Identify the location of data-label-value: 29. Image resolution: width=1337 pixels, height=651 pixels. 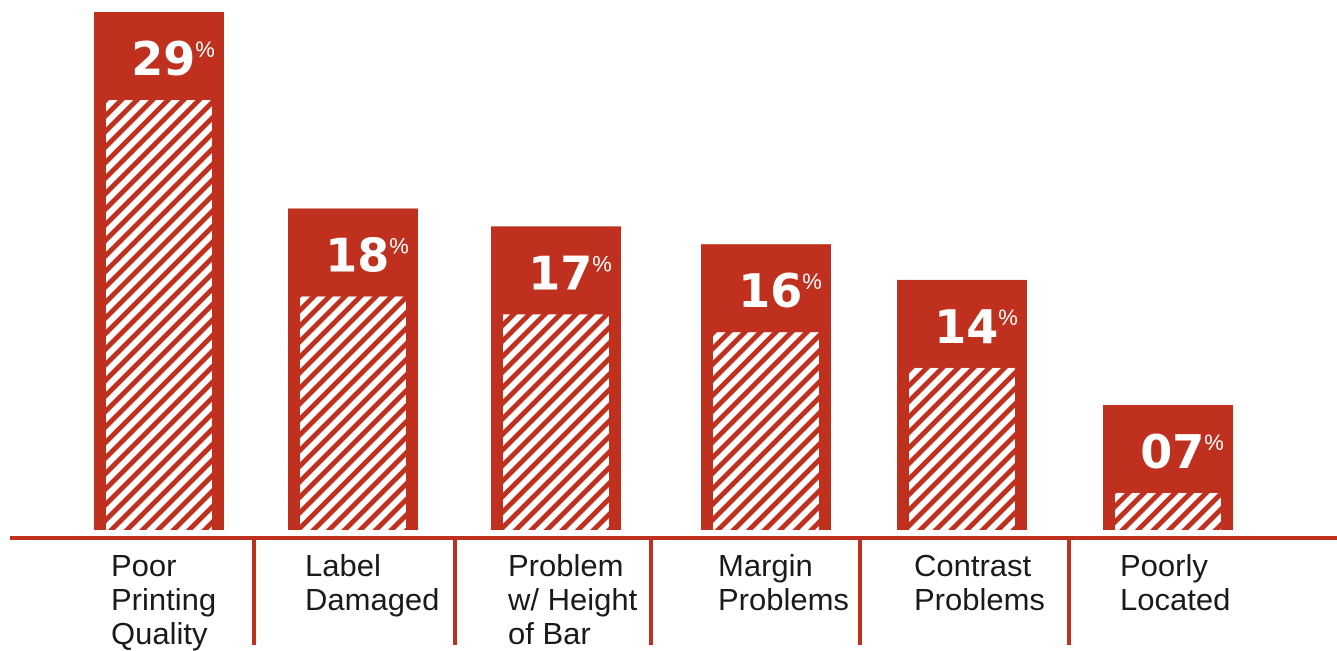
(163, 59).